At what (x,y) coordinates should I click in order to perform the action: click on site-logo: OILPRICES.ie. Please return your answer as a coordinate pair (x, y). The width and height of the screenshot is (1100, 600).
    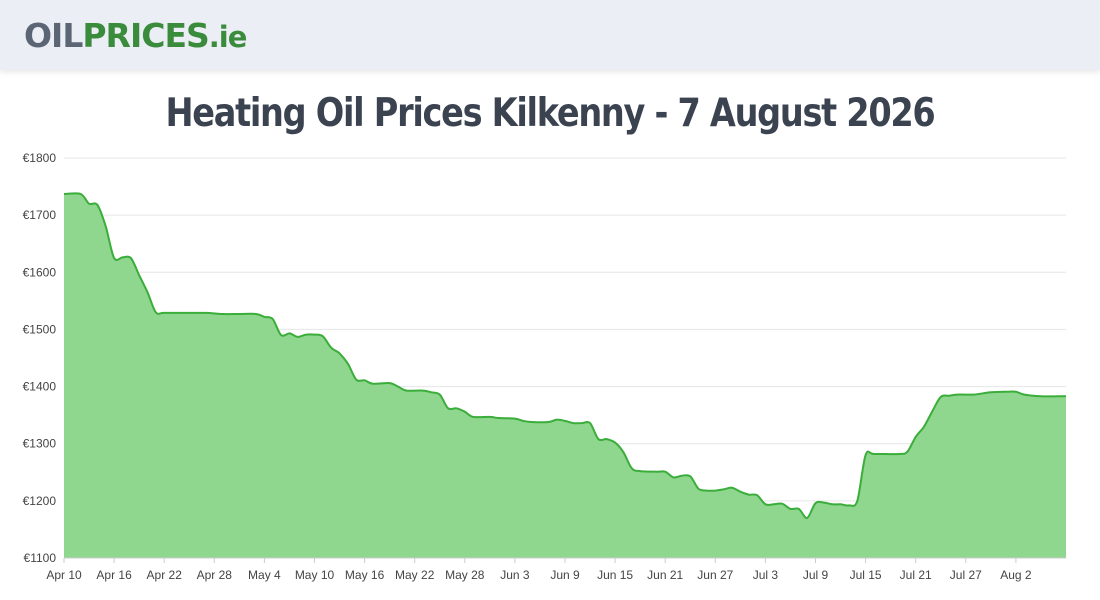
    Looking at the image, I should click on (135, 36).